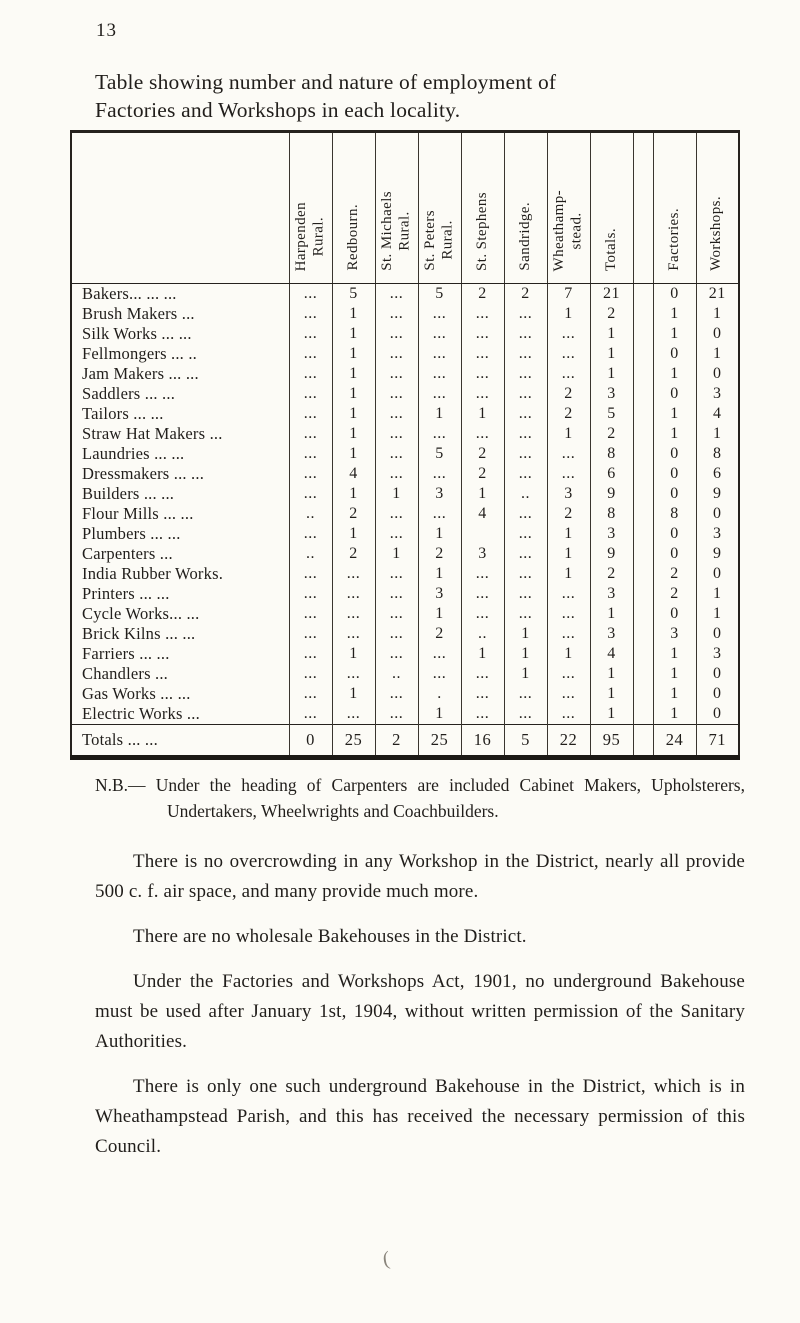  I want to click on table-cell: 7, so click(568, 293).